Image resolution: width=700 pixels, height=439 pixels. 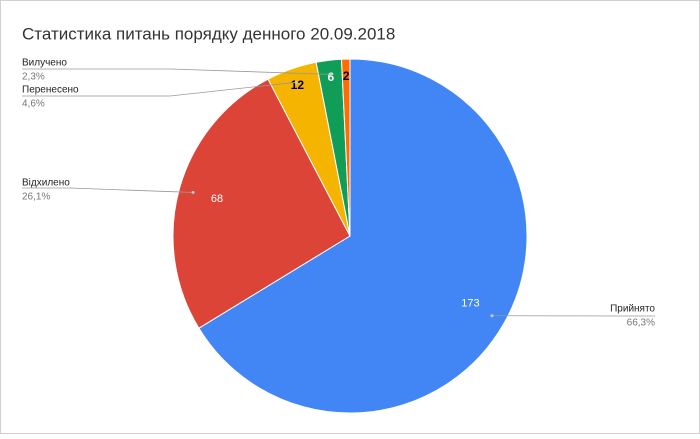 I want to click on category-label: Вилучено, so click(x=44, y=63).